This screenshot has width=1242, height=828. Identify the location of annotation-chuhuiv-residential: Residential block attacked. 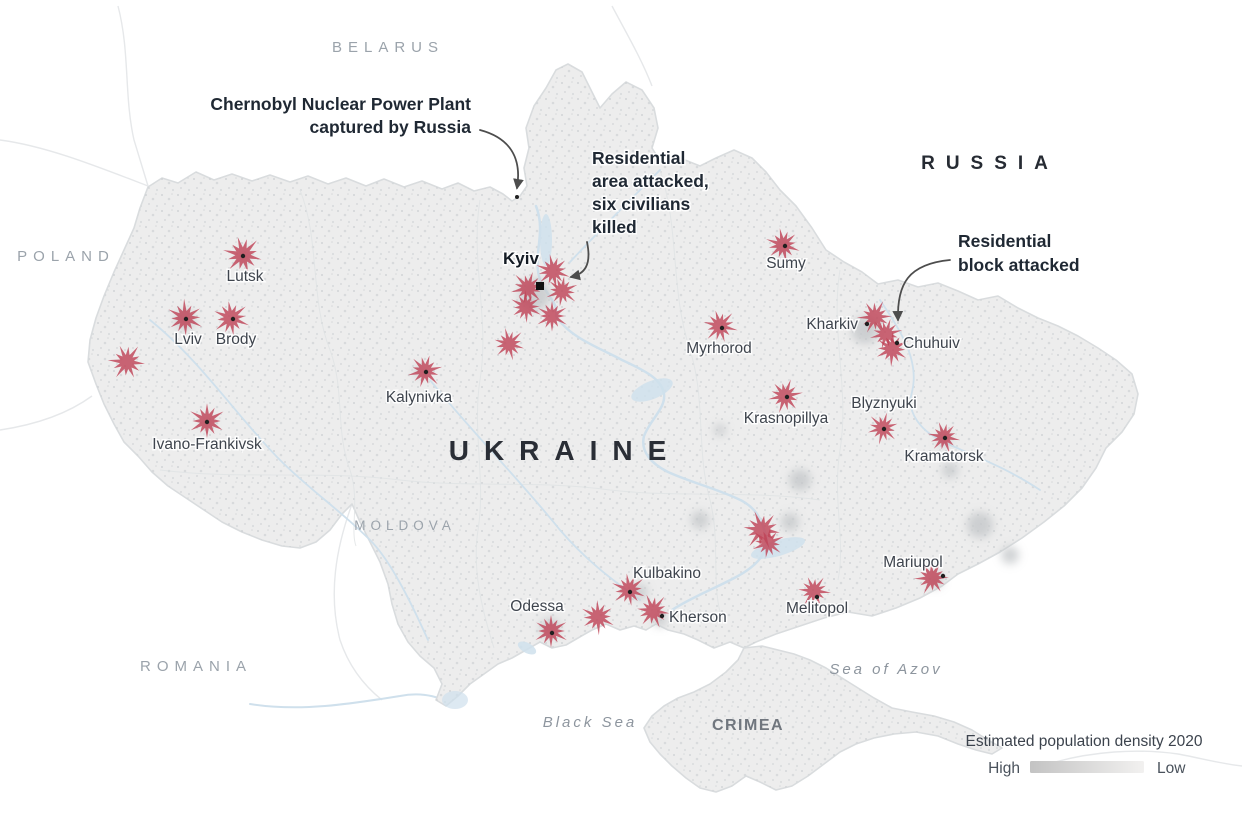
(986, 276).